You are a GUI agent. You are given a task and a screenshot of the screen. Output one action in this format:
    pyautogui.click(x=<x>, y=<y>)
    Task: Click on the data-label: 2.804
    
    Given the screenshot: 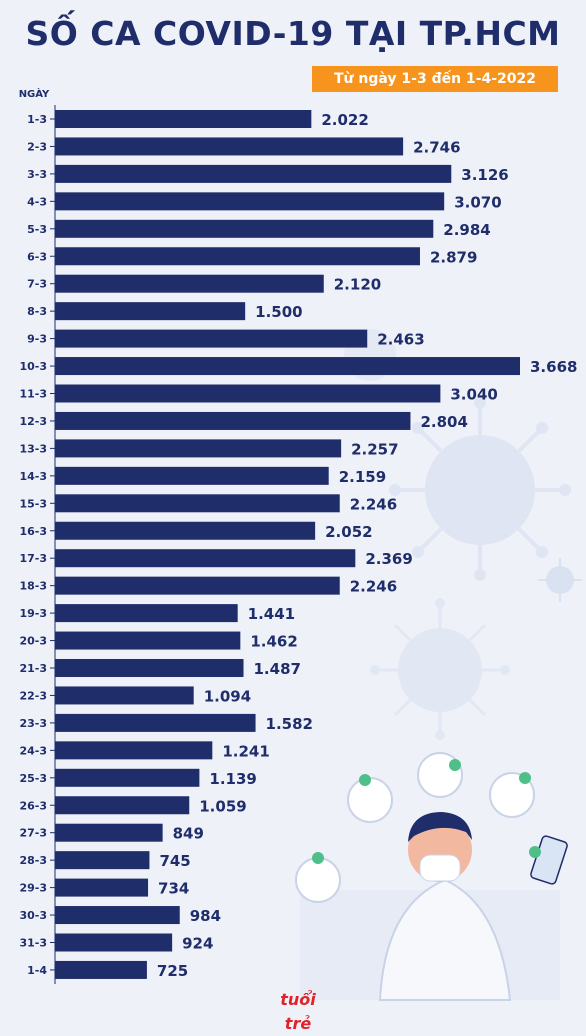 What is the action you would take?
    pyautogui.click(x=443, y=422)
    